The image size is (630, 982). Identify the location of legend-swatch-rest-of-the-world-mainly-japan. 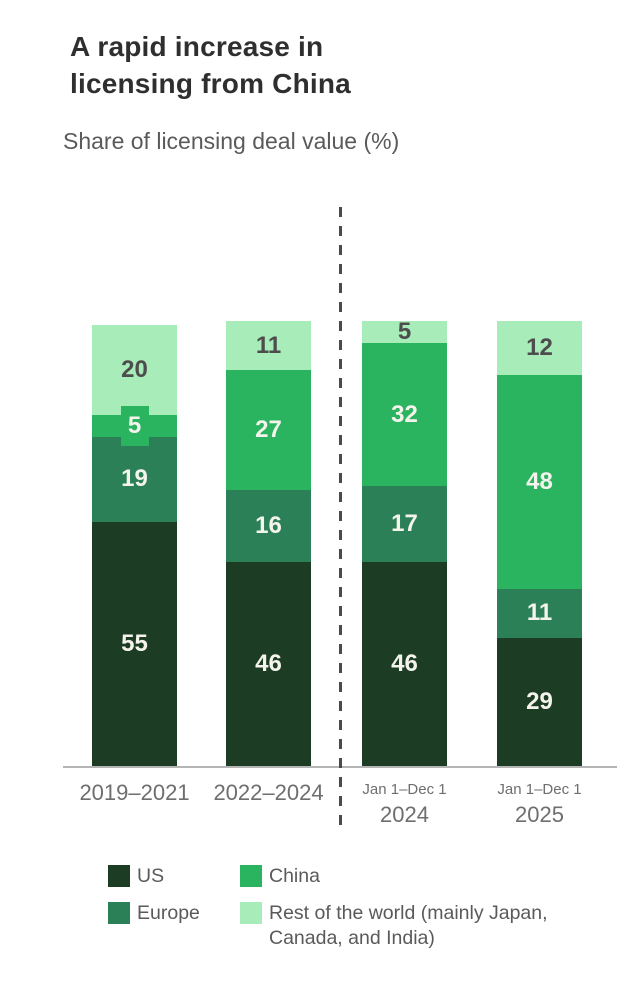
(251, 913).